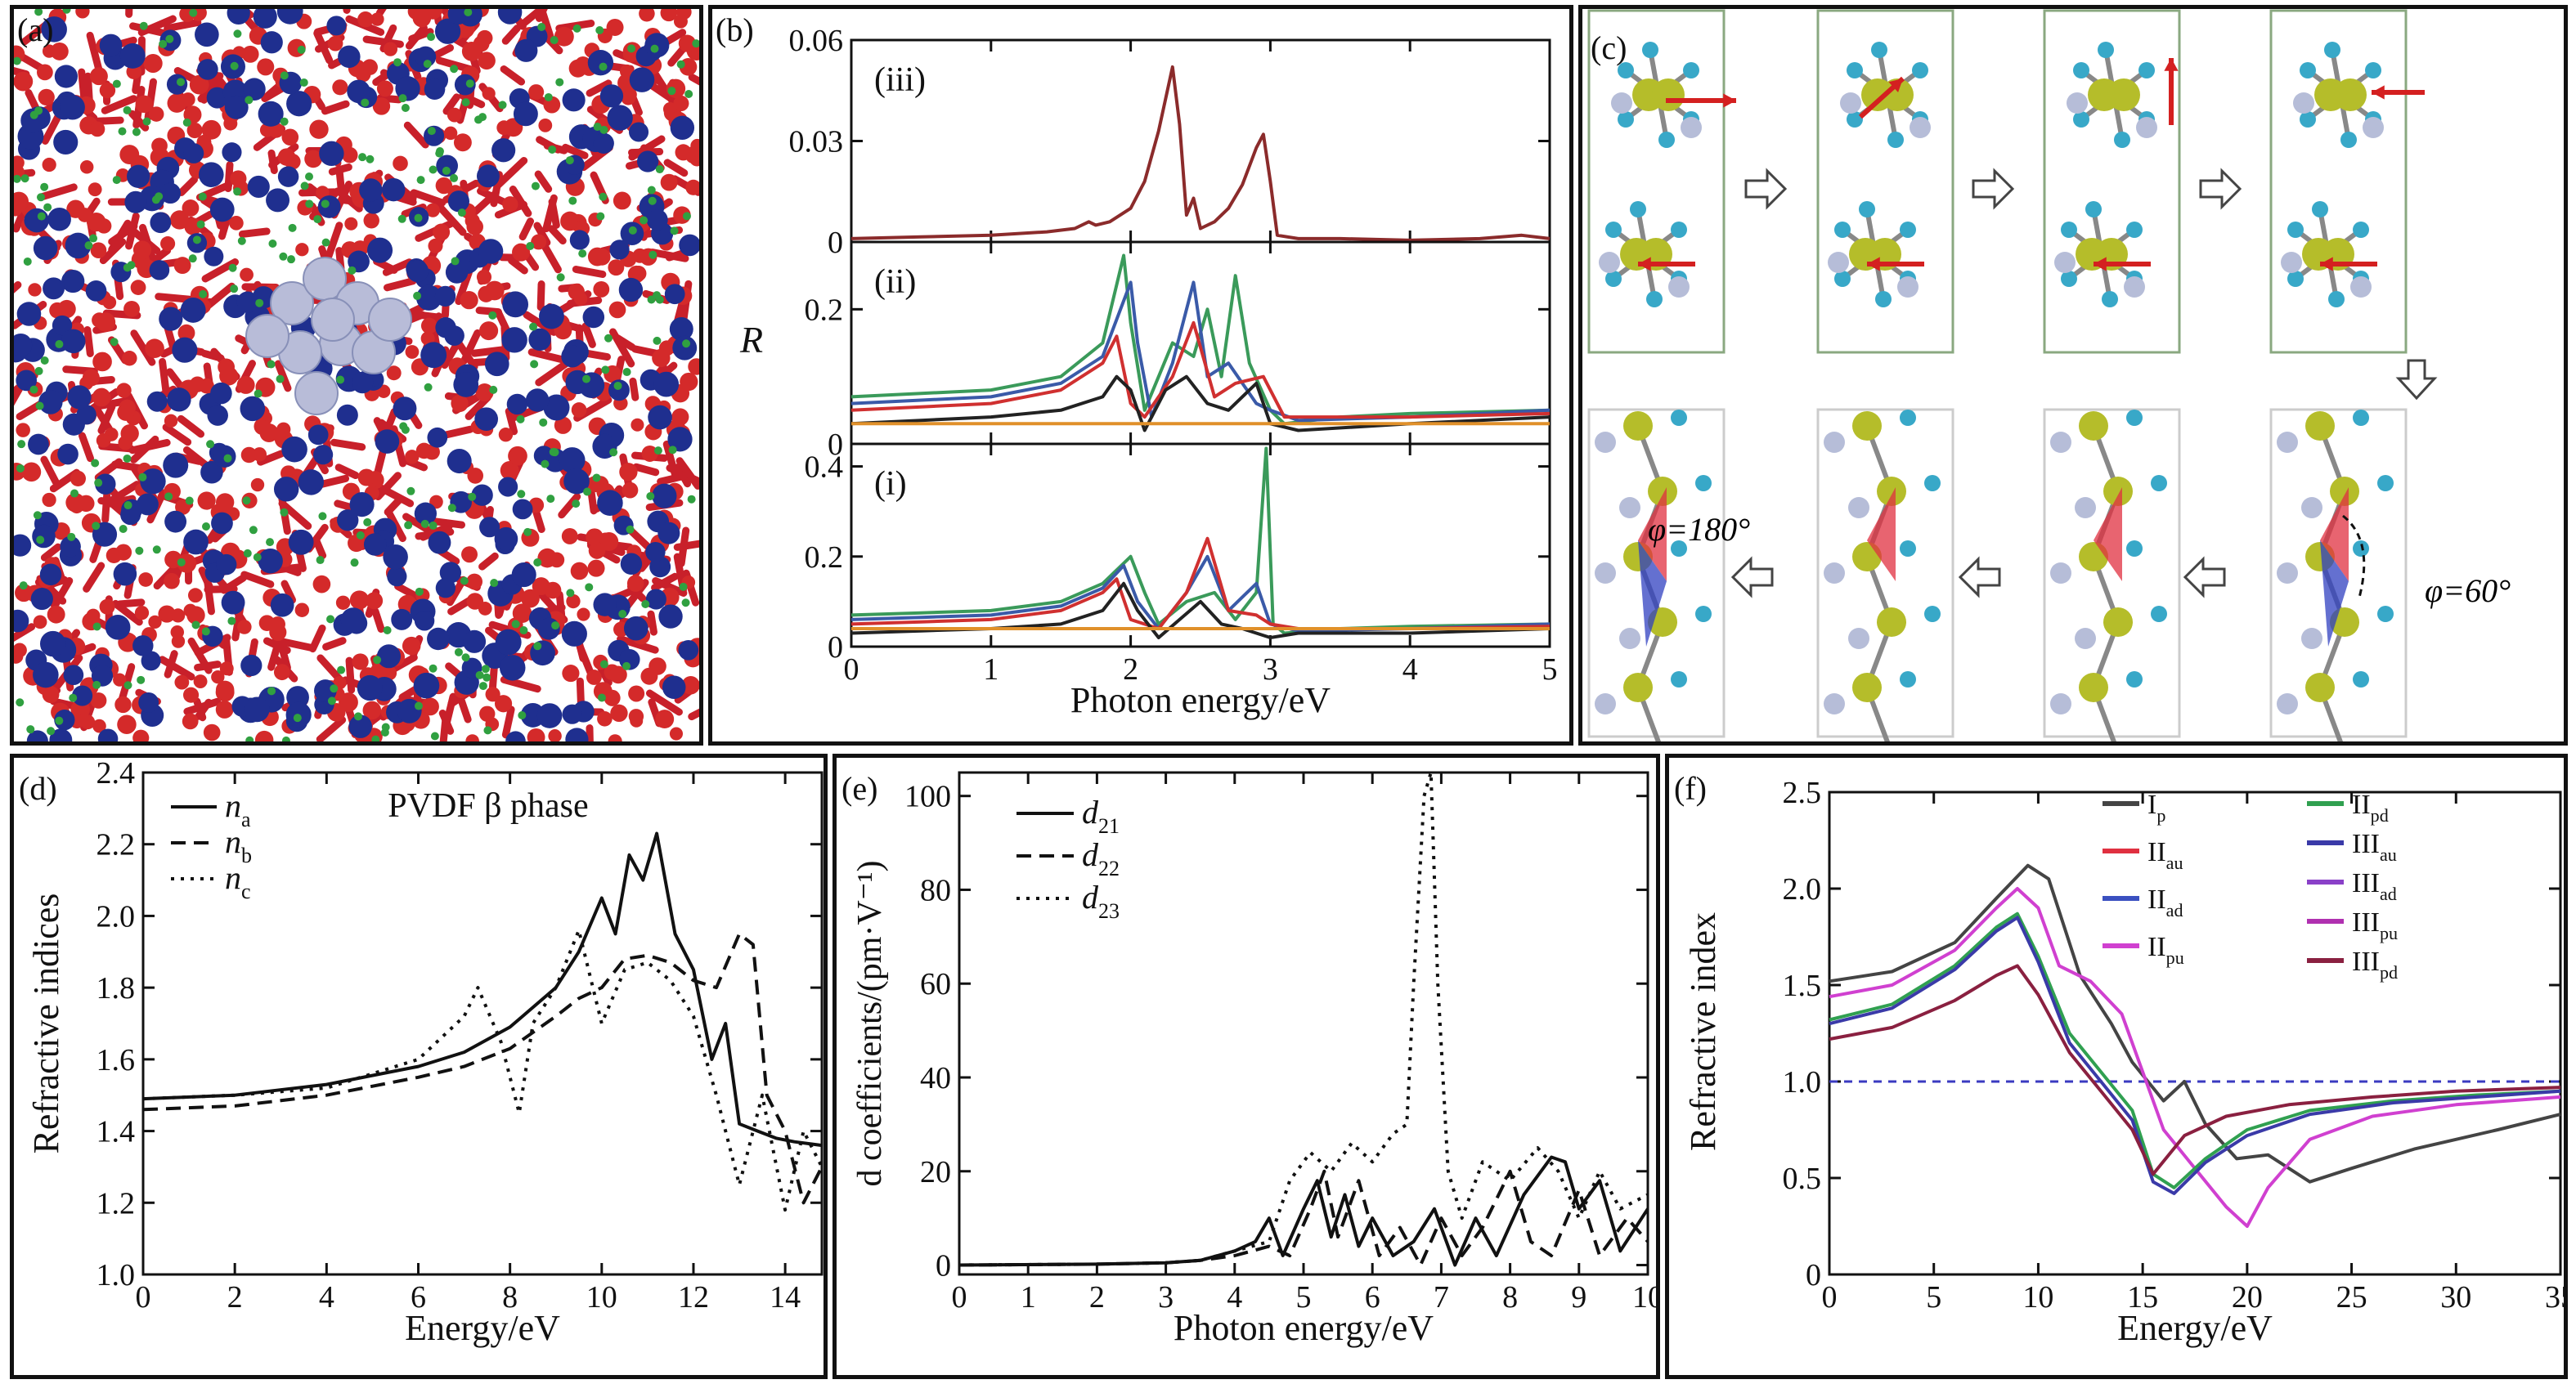  What do you see at coordinates (116, 1132) in the screenshot?
I see `y-tick-label: 1.4` at bounding box center [116, 1132].